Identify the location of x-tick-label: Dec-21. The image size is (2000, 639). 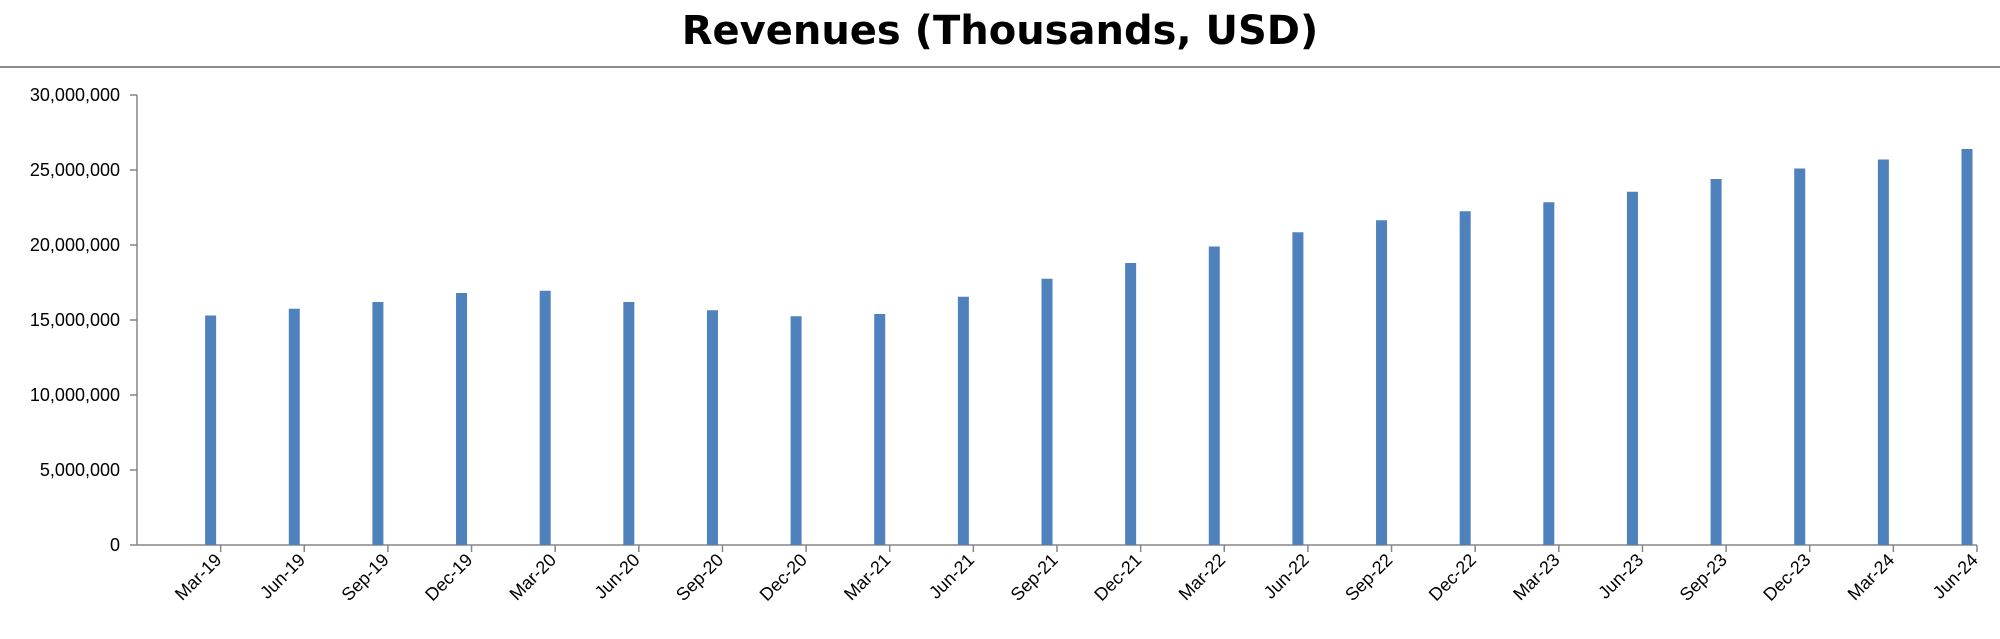
(1117, 577).